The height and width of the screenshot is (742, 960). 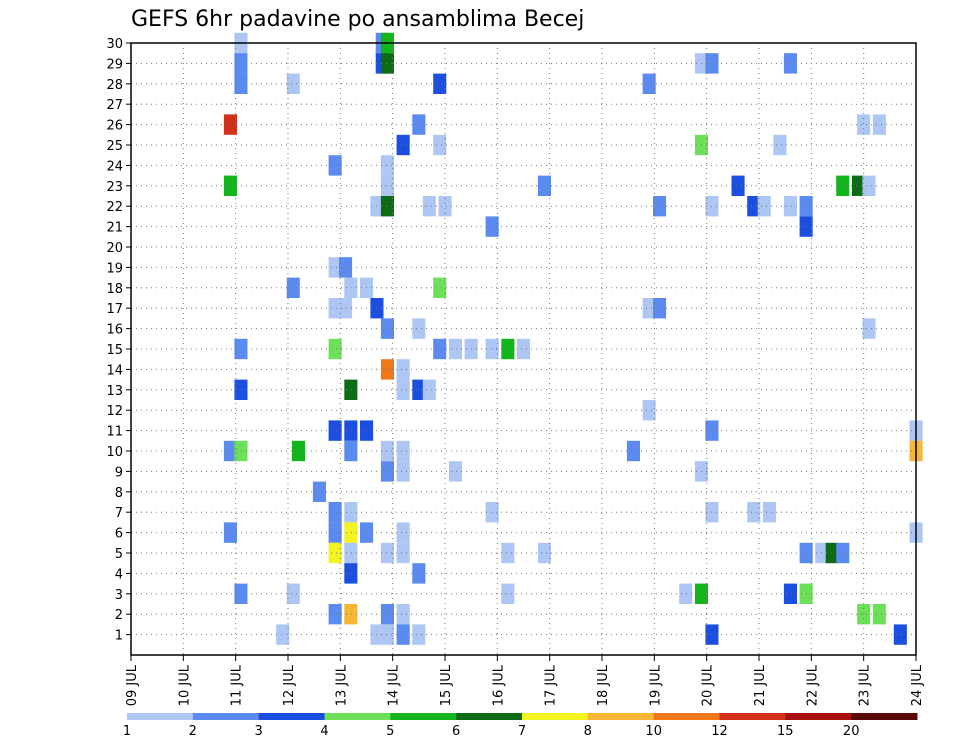 I want to click on y-tick-label: 2, so click(x=119, y=615).